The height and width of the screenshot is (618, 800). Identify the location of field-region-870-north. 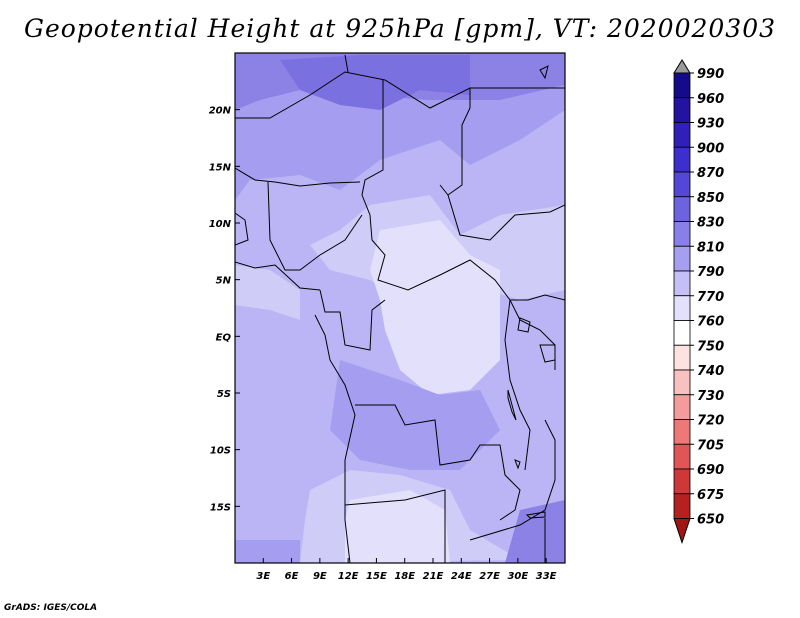
(375, 82).